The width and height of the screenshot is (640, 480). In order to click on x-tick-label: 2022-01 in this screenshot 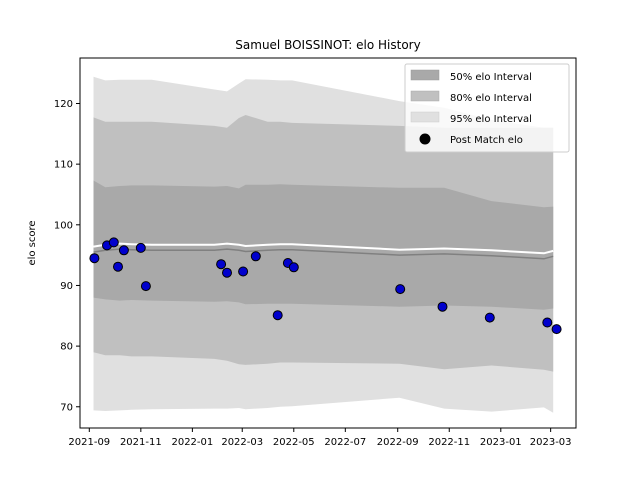, I will do `click(192, 442)`.